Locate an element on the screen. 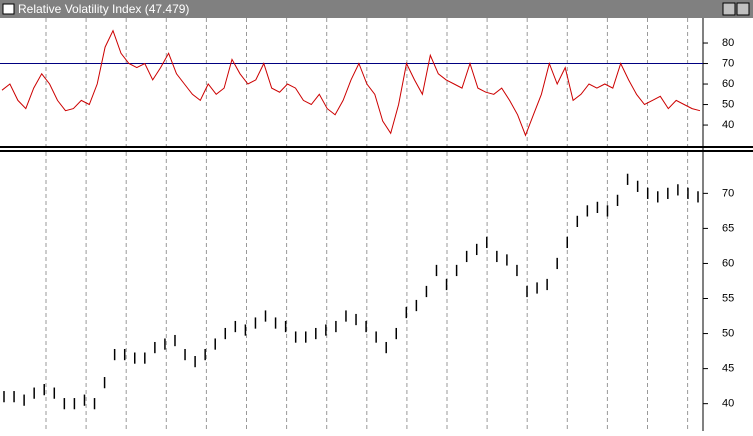 The height and width of the screenshot is (436, 753). y-tick-label: 45 is located at coordinates (728, 369).